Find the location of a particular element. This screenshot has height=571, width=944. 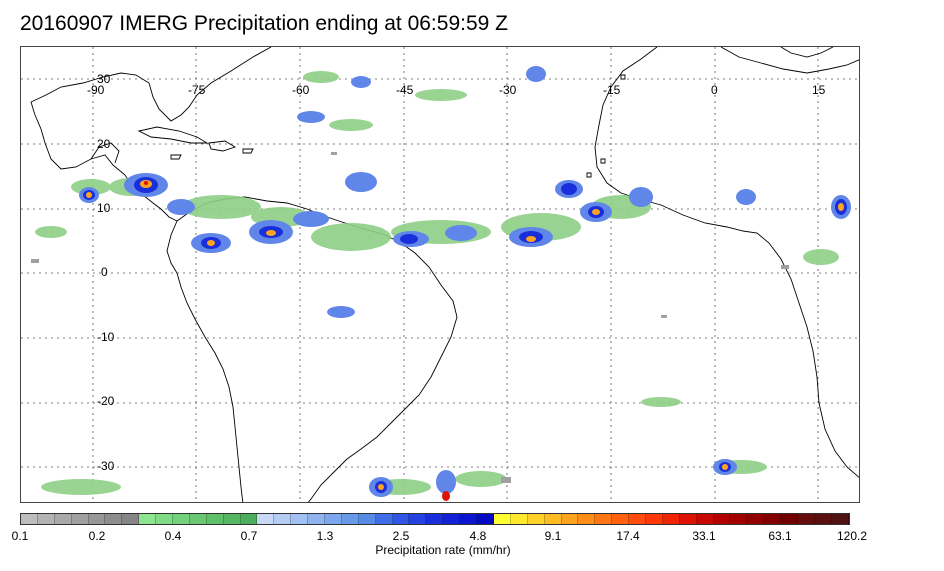

colorbar-tick: 0.1 is located at coordinates (20, 536).